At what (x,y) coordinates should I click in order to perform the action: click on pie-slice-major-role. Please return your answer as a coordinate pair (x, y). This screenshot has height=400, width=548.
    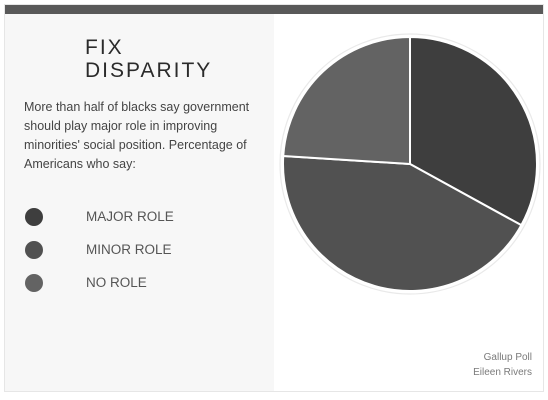
    Looking at the image, I should click on (473, 131).